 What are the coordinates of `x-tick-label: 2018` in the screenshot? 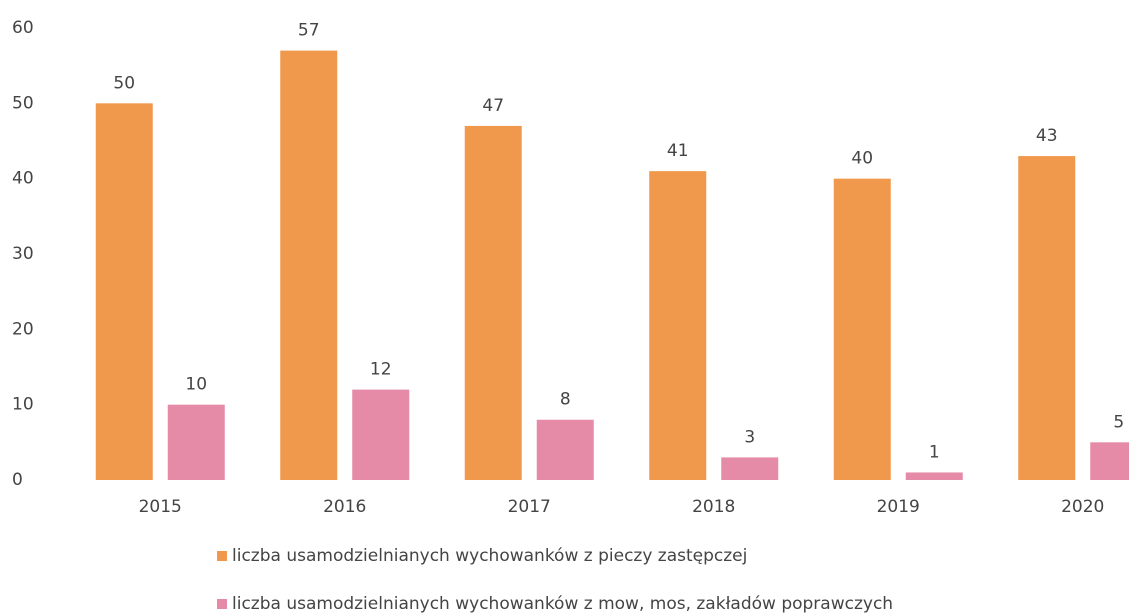 It's located at (713, 507).